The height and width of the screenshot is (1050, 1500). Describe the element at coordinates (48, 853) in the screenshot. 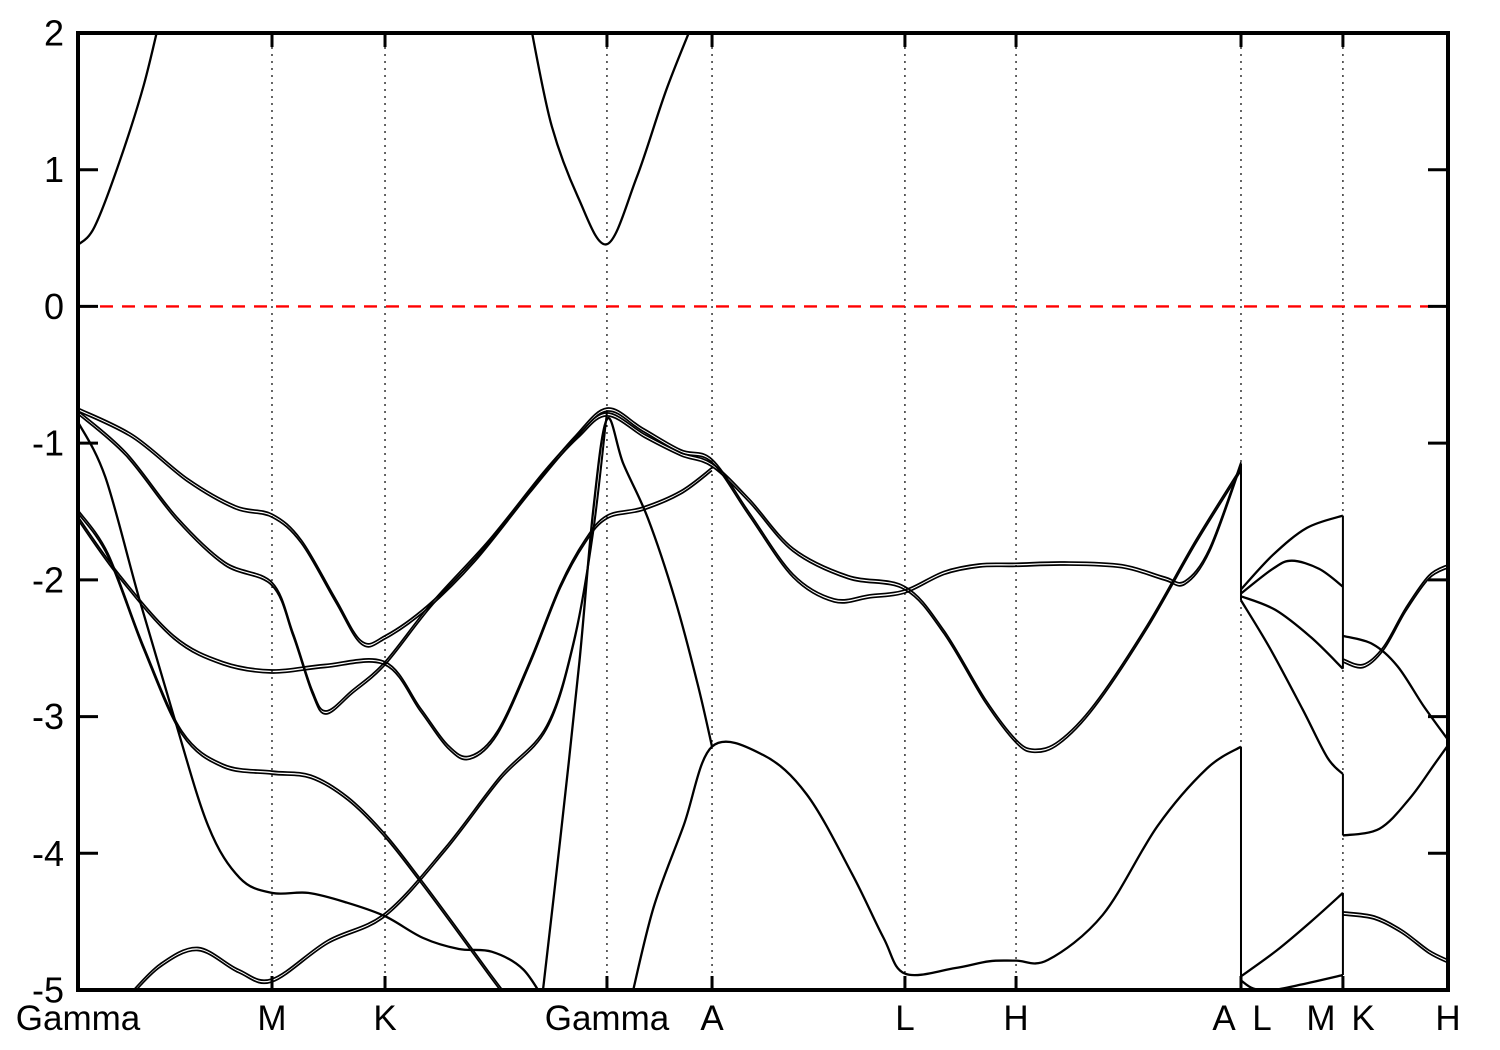

I see `y-axis-tick-label: -4` at that location.